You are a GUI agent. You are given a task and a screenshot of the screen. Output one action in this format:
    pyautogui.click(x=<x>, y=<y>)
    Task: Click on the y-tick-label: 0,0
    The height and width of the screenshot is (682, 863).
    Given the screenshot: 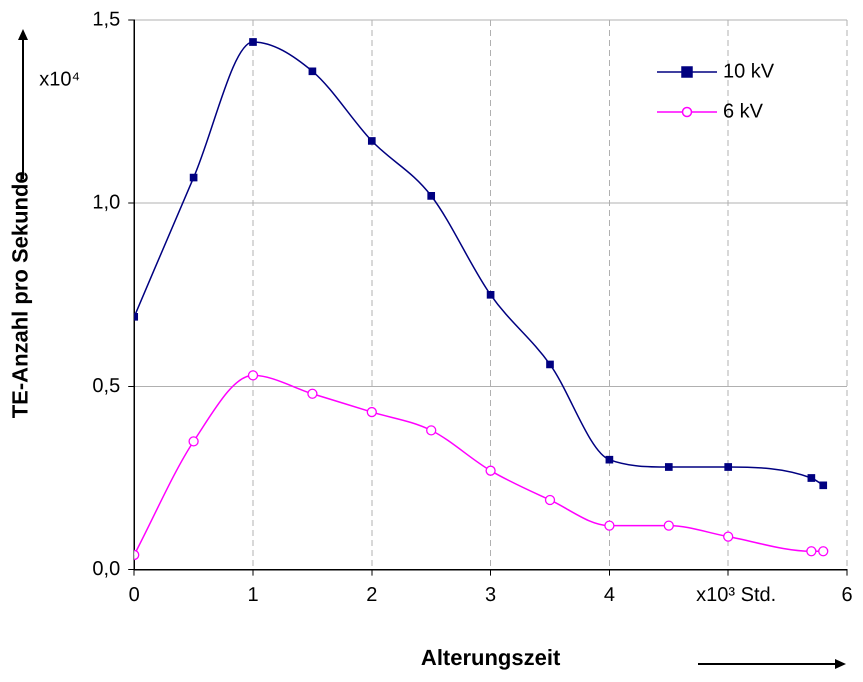 What is the action you would take?
    pyautogui.click(x=106, y=569)
    